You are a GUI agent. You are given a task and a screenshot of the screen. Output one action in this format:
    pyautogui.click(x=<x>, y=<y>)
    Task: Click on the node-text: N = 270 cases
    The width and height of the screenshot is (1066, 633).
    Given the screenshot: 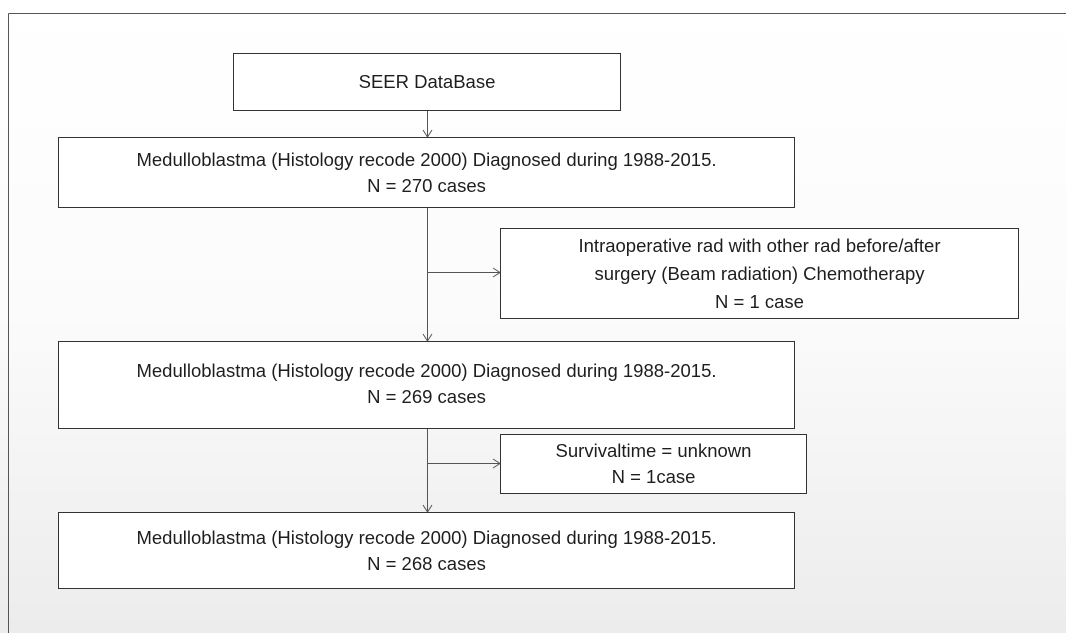 What is the action you would take?
    pyautogui.click(x=426, y=185)
    